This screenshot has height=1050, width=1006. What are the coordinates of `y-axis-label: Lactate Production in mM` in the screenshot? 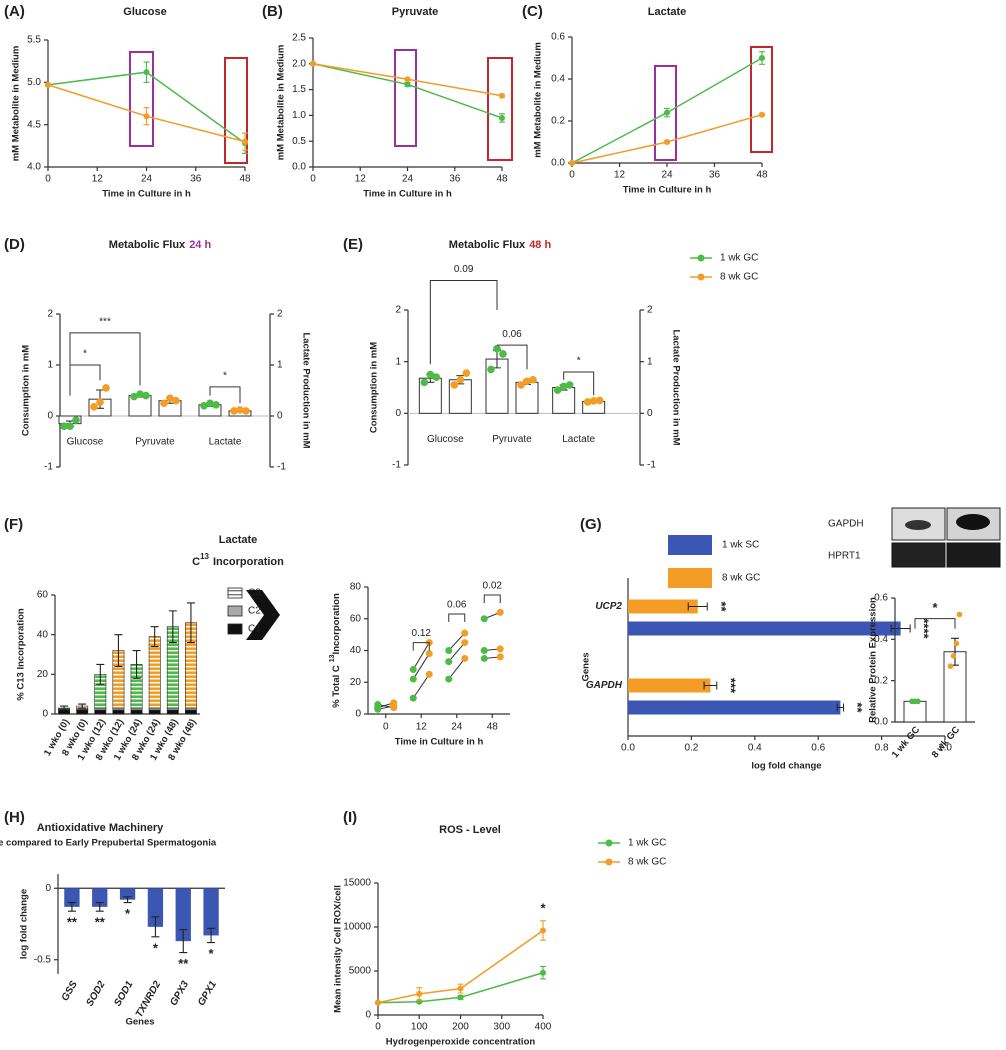 It's located at (675, 387).